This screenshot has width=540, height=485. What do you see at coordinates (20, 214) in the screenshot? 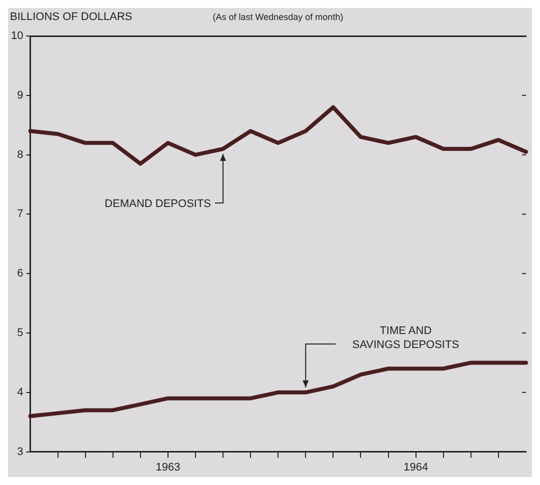
I see `y-tick-label: 7` at bounding box center [20, 214].